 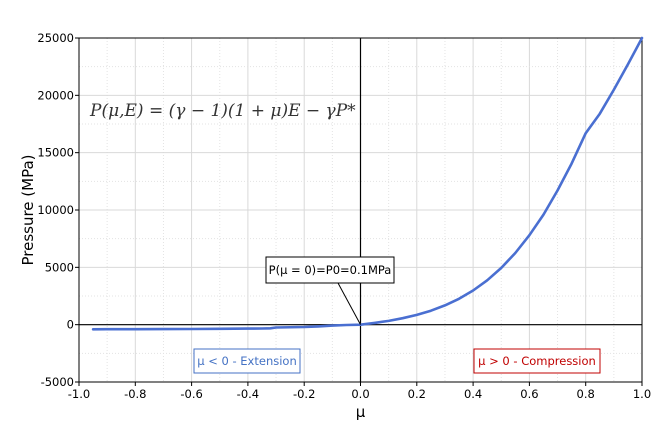 What do you see at coordinates (55, 38) in the screenshot?
I see `y-tick-label: 25000` at bounding box center [55, 38].